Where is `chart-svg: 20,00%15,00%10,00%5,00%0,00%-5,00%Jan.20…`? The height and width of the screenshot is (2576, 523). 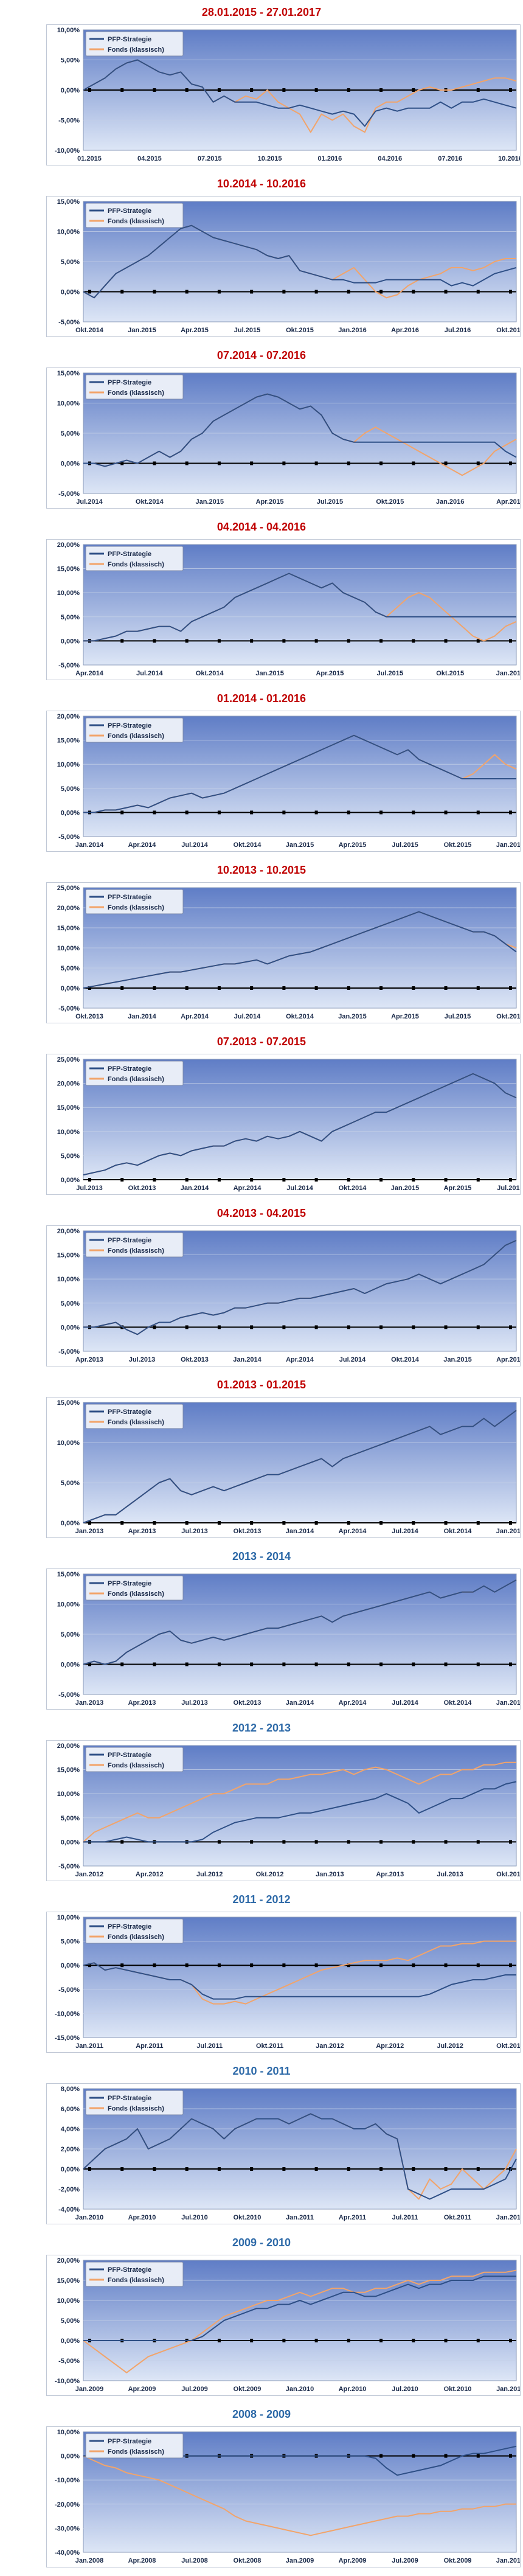
chart-svg: 20,00%15,00%10,00%5,00%0,00%-5,00%Jan.20… is located at coordinates (289, 781).